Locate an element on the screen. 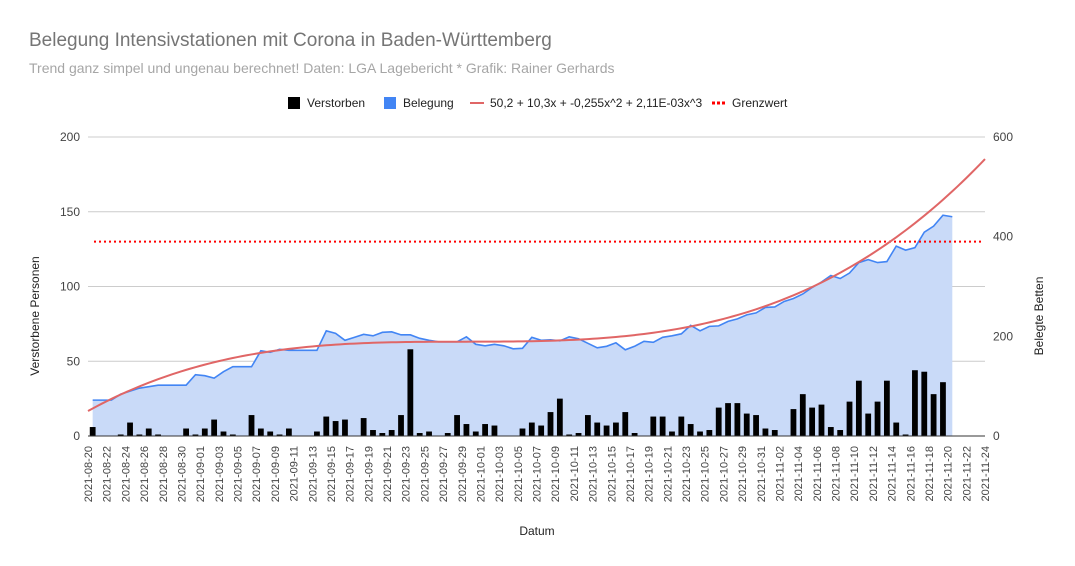  x-tick-label: 2021-08-20 is located at coordinates (89, 474).